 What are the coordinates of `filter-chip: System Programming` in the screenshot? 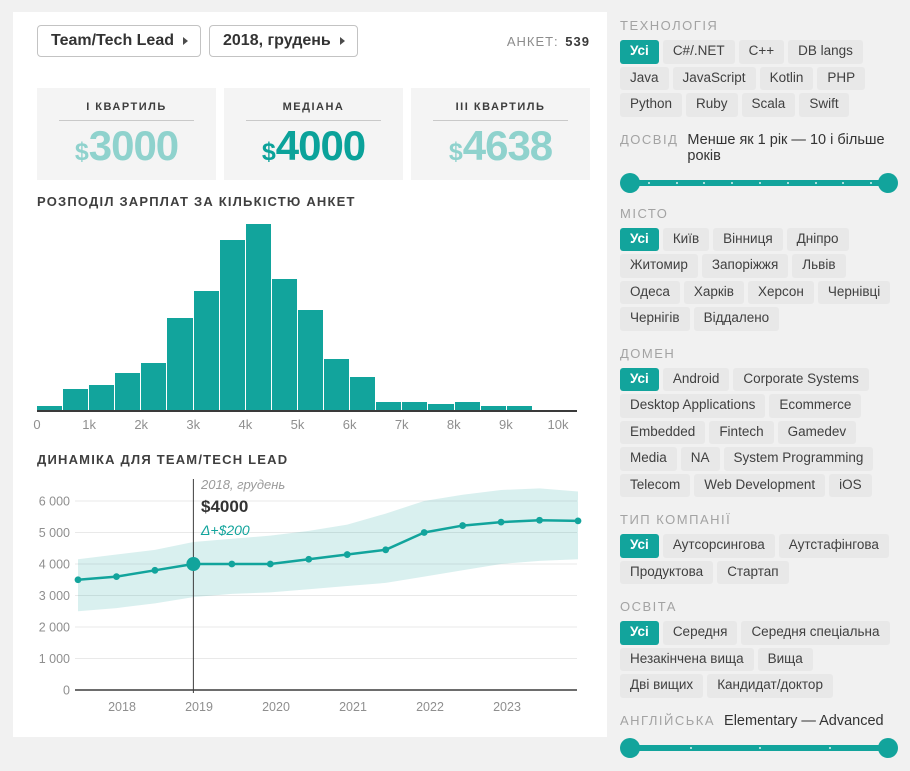 It's located at (798, 459).